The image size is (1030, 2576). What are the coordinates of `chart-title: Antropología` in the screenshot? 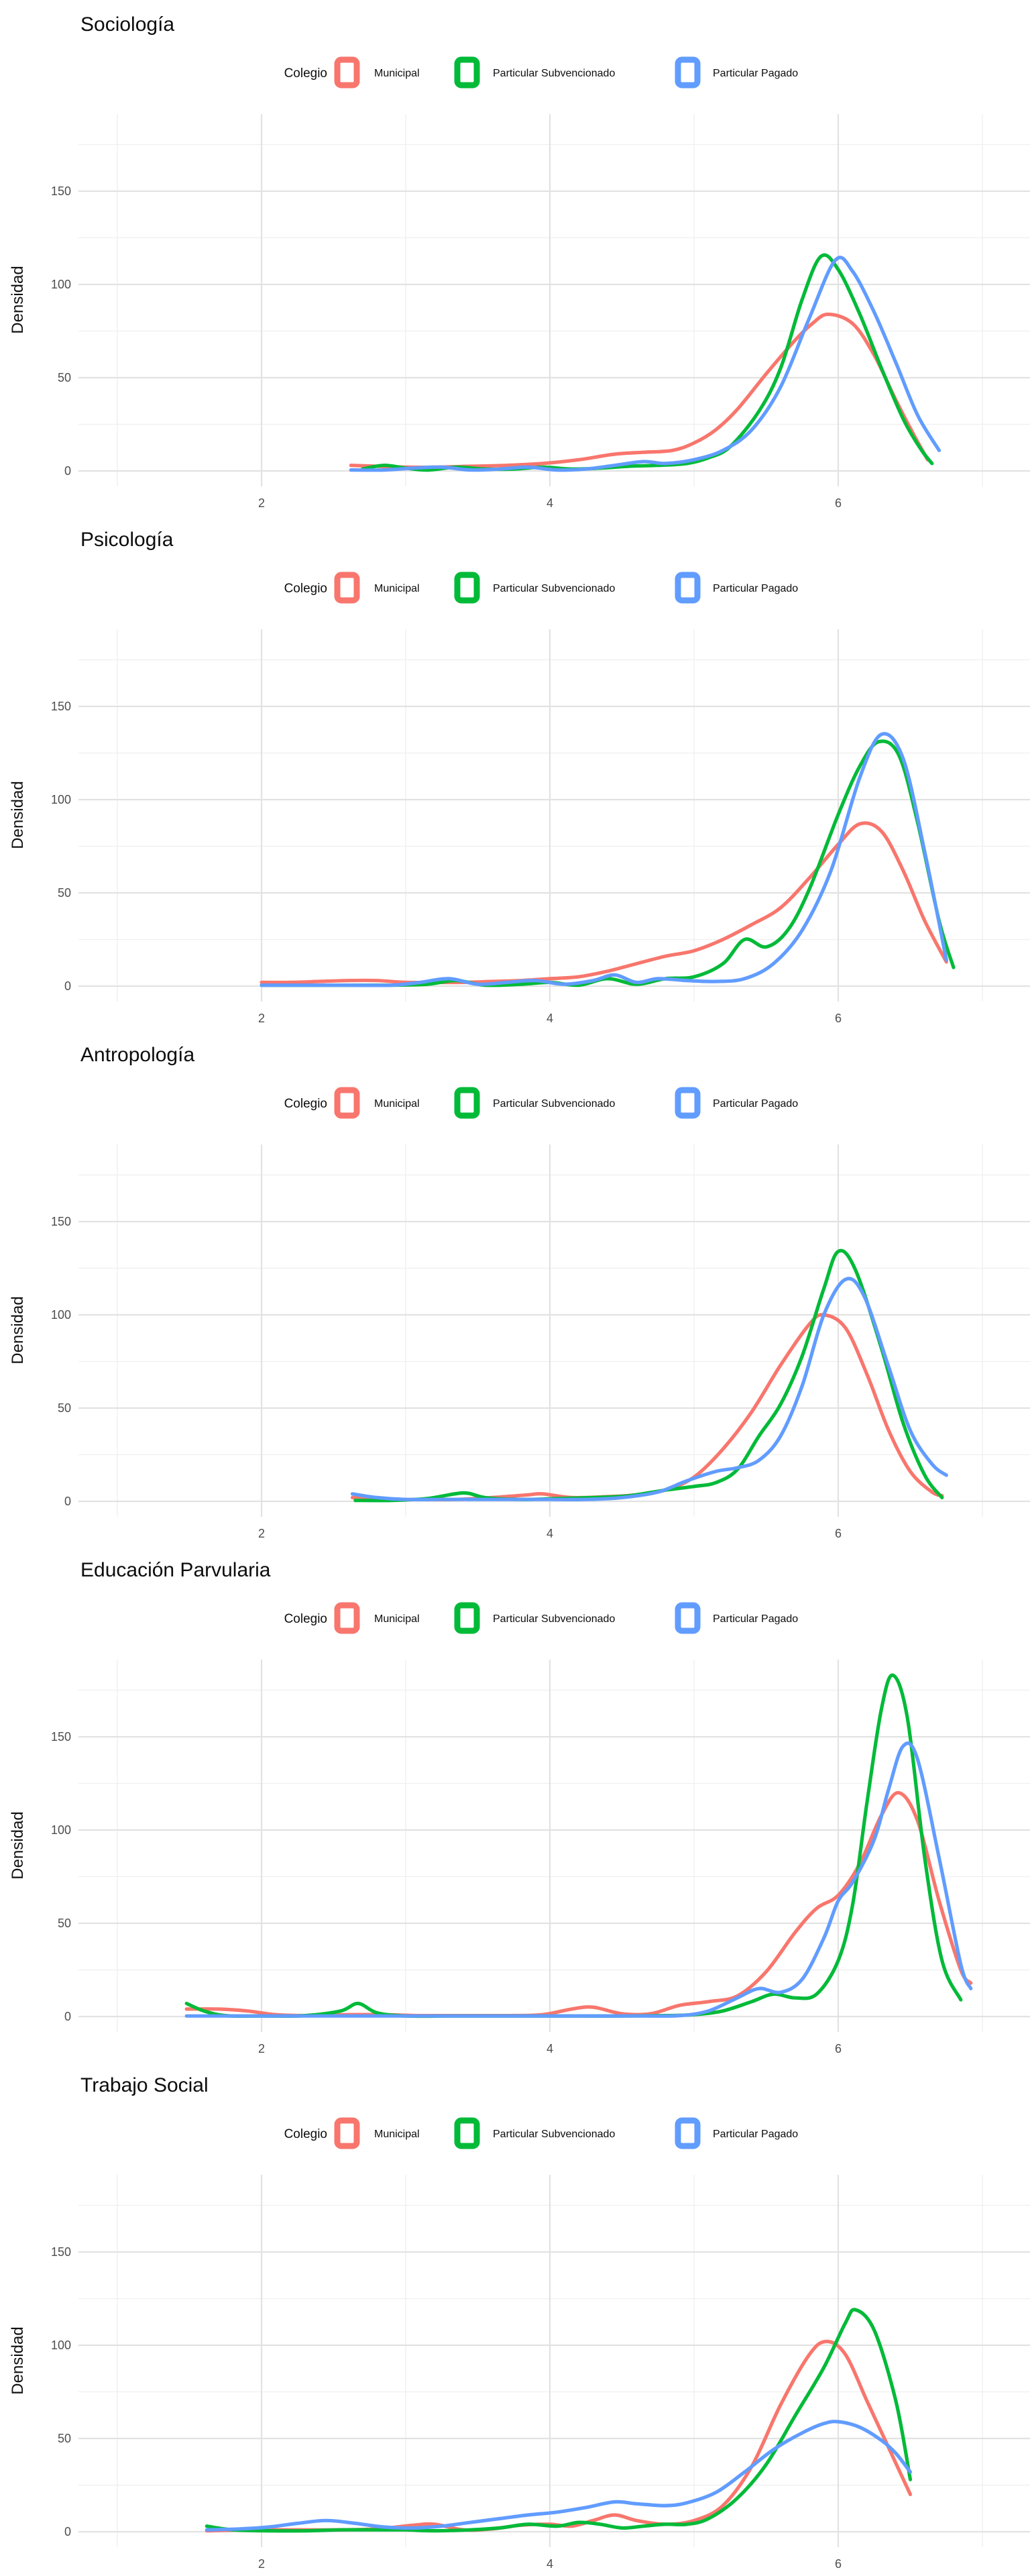 It's located at (137, 1055).